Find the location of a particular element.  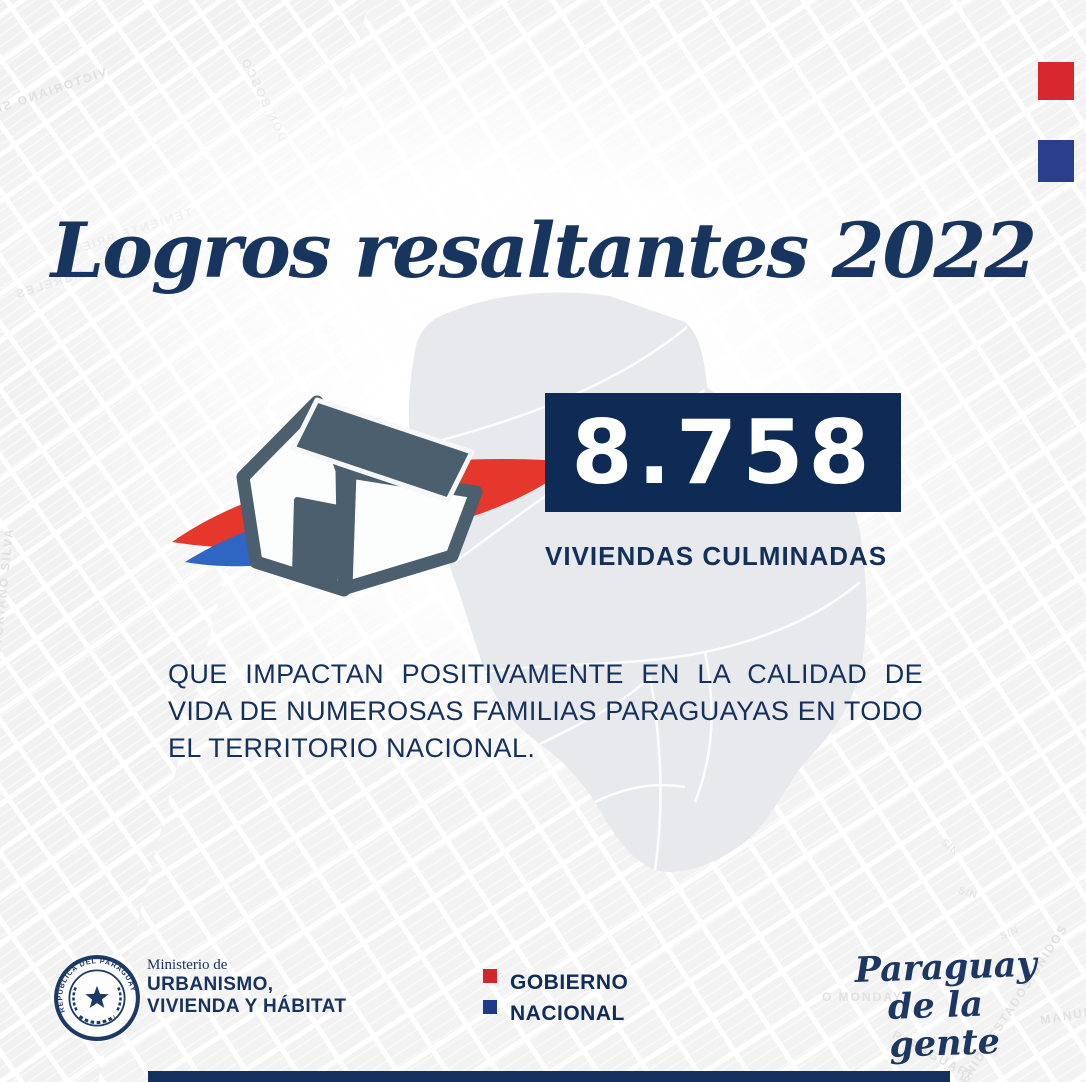

house-flag-swoosh-icon is located at coordinates (373, 496).